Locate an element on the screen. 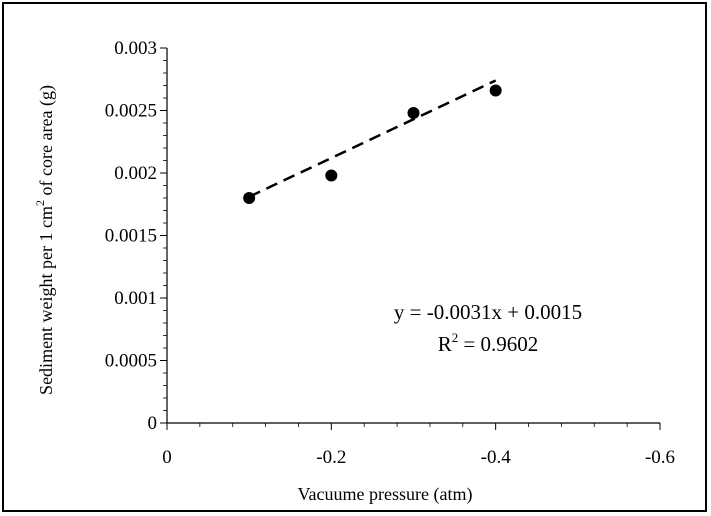 This screenshot has height=516, width=711. r-squared-label: R2 = 0.9602 is located at coordinates (488, 343).